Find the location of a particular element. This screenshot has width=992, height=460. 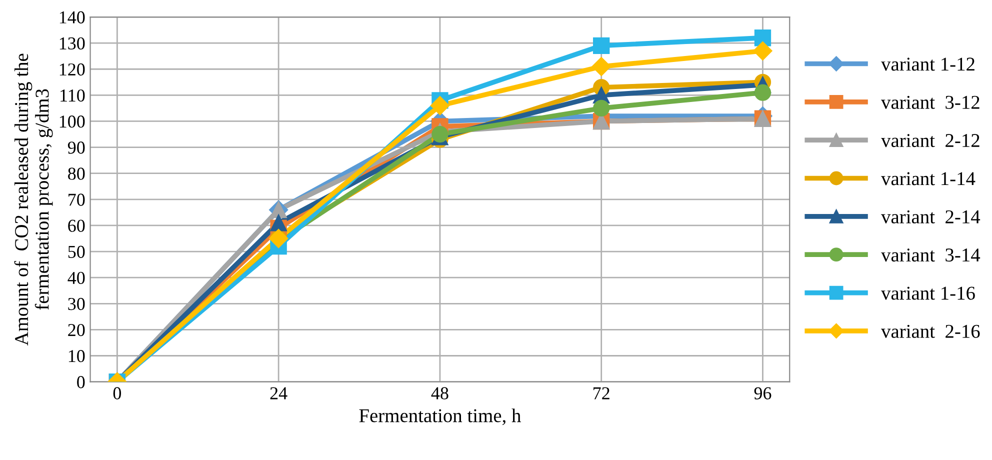

y-tick-label: 100 is located at coordinates (72, 122).